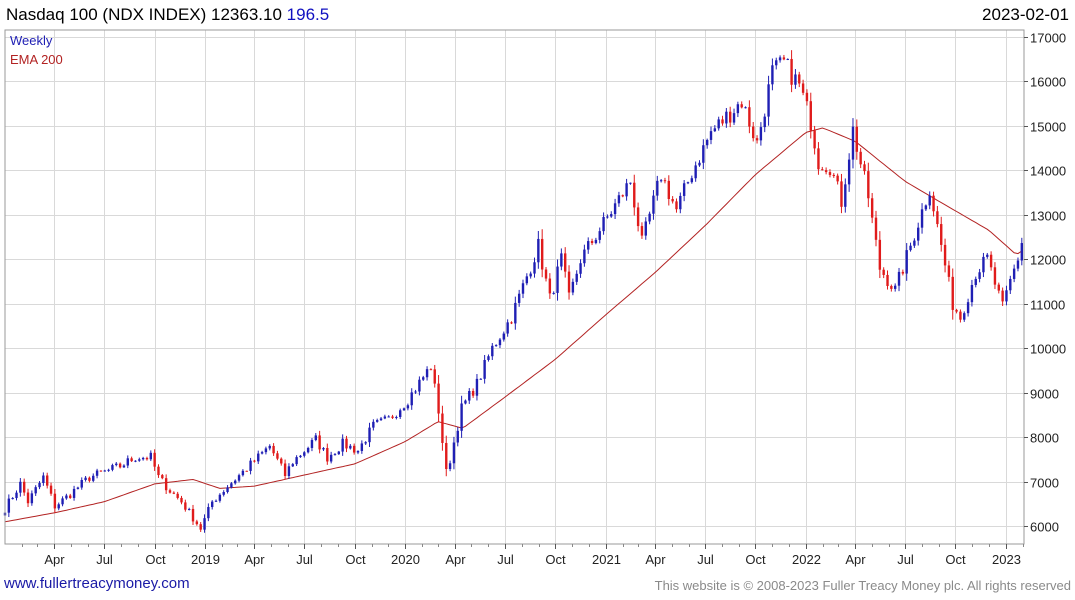 Image resolution: width=1075 pixels, height=600 pixels. What do you see at coordinates (97, 583) in the screenshot?
I see `website-link: www.fullertreacymoney.com` at bounding box center [97, 583].